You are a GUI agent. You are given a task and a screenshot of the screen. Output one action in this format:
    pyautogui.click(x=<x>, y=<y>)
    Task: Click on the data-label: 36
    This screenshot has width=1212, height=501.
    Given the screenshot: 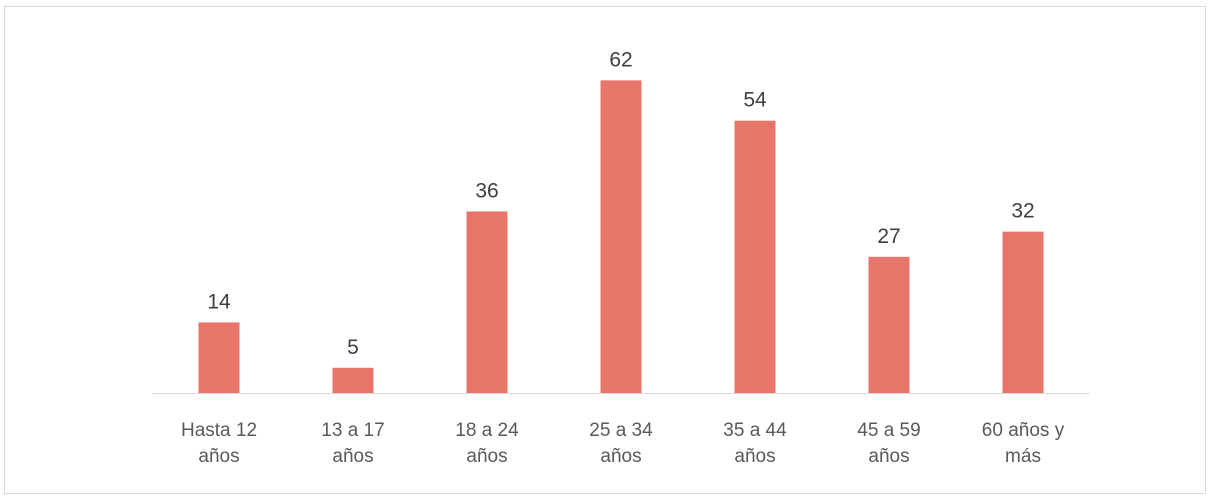 What is the action you would take?
    pyautogui.click(x=486, y=190)
    